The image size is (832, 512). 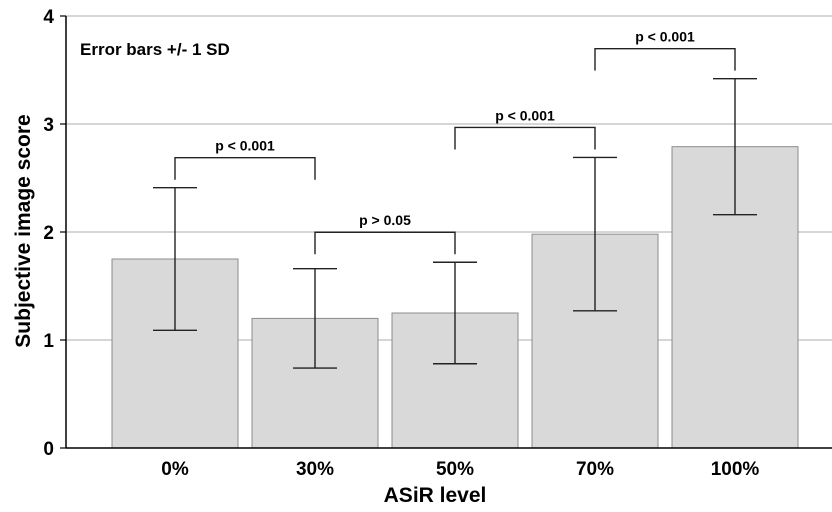 I want to click on x-tick-label: 50%, so click(x=455, y=469).